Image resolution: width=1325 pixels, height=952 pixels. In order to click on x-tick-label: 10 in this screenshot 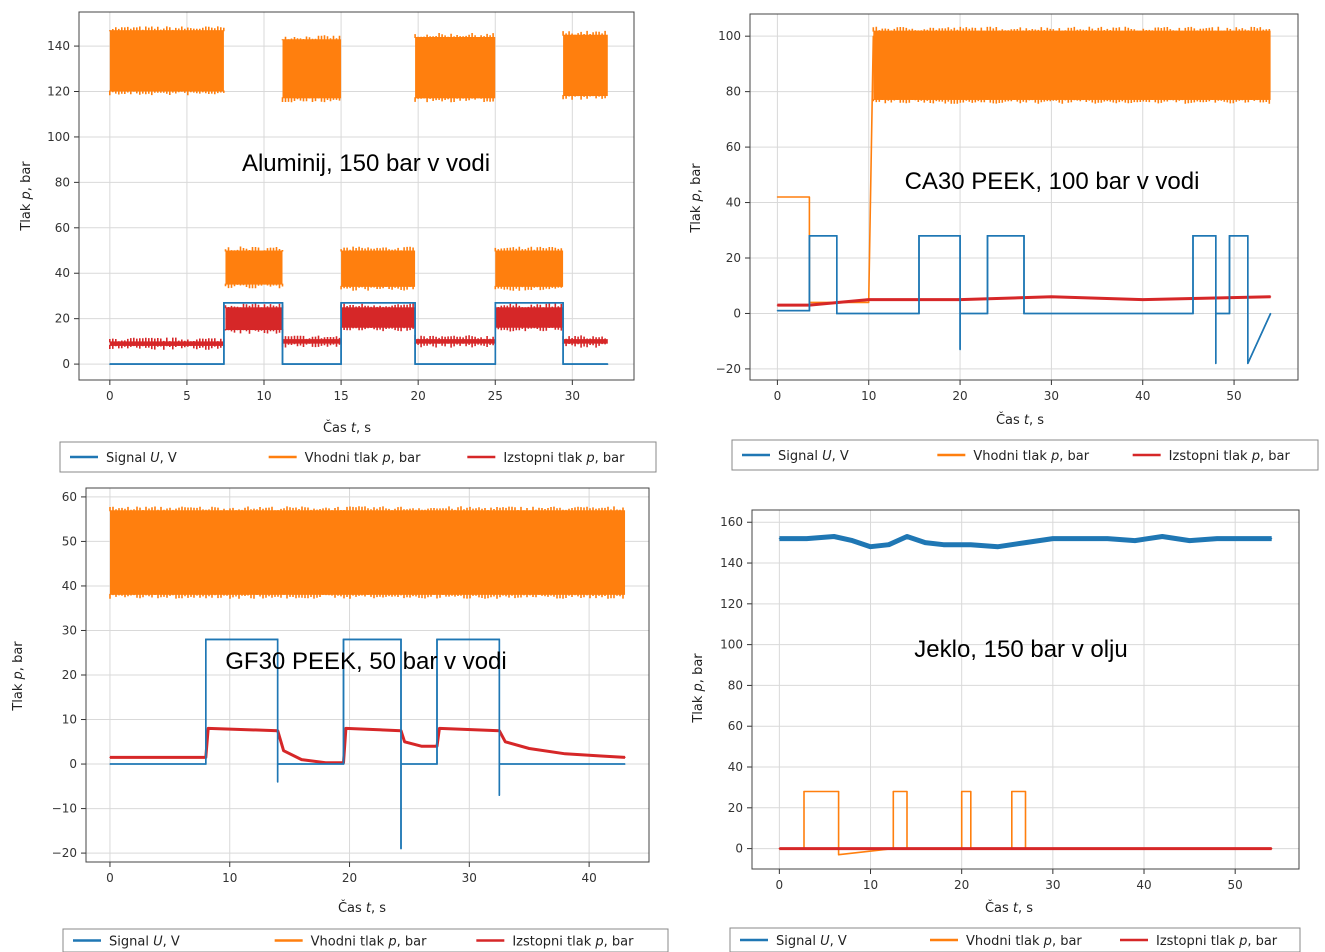, I will do `click(870, 885)`.